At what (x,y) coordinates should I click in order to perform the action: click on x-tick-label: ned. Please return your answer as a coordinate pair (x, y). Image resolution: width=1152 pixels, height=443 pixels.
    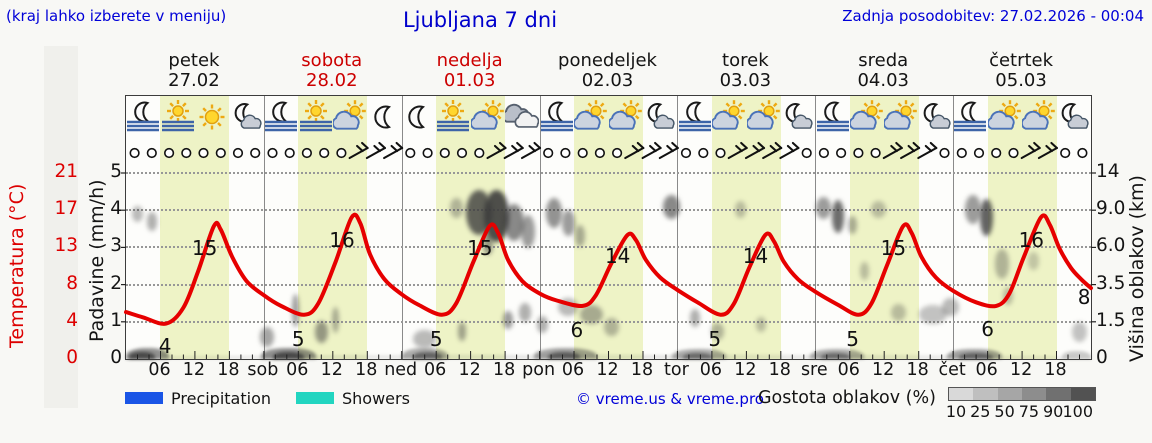
    Looking at the image, I should click on (401, 370).